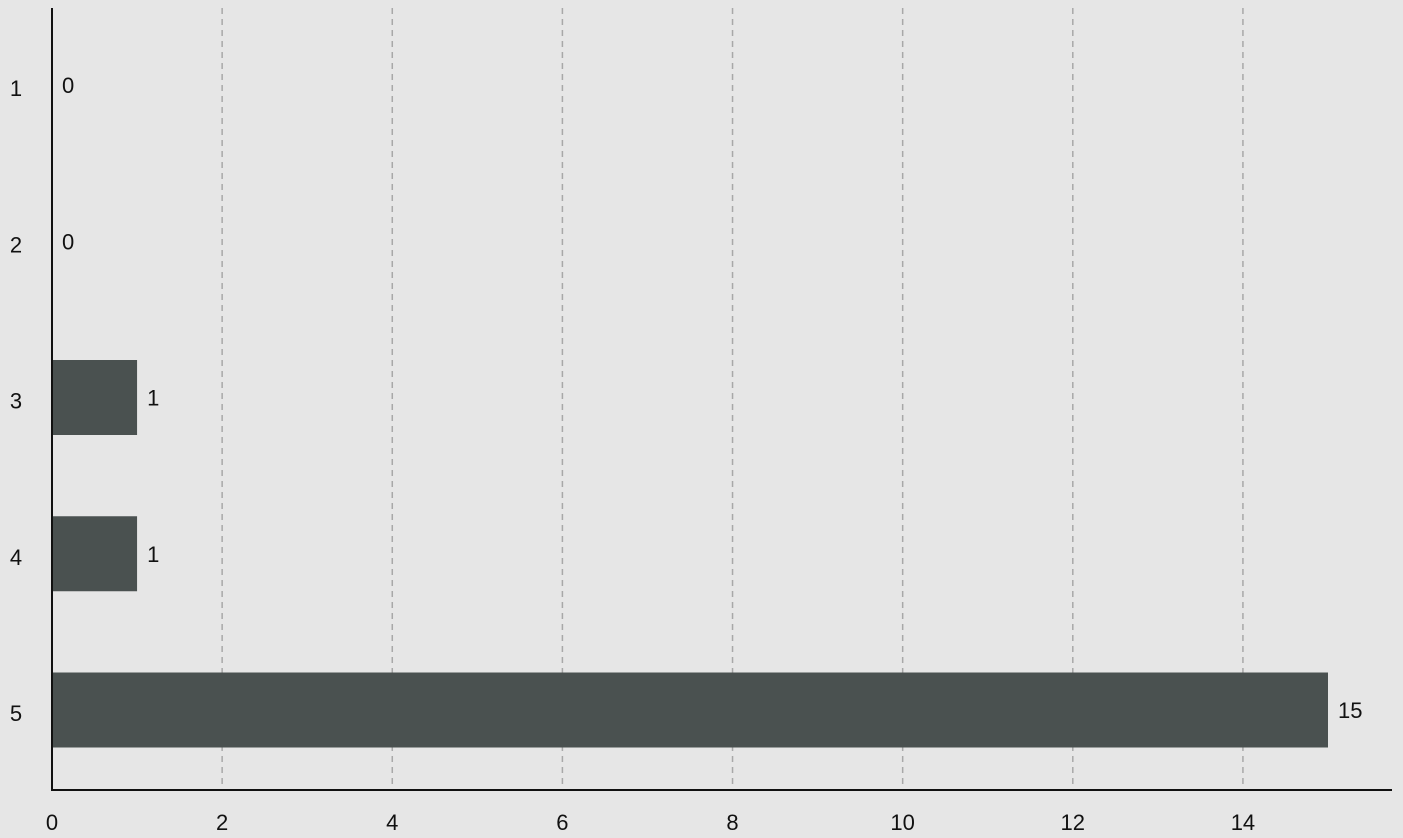  Describe the element at coordinates (562, 822) in the screenshot. I see `x-tick-label: 6` at that location.